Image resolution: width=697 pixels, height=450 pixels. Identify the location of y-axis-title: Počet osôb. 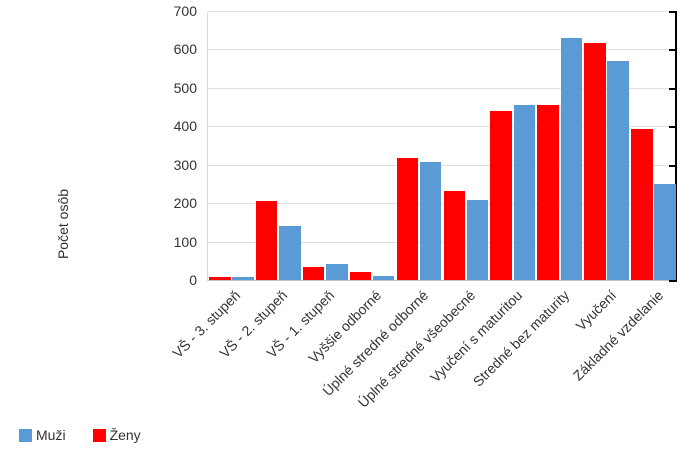
(63, 224).